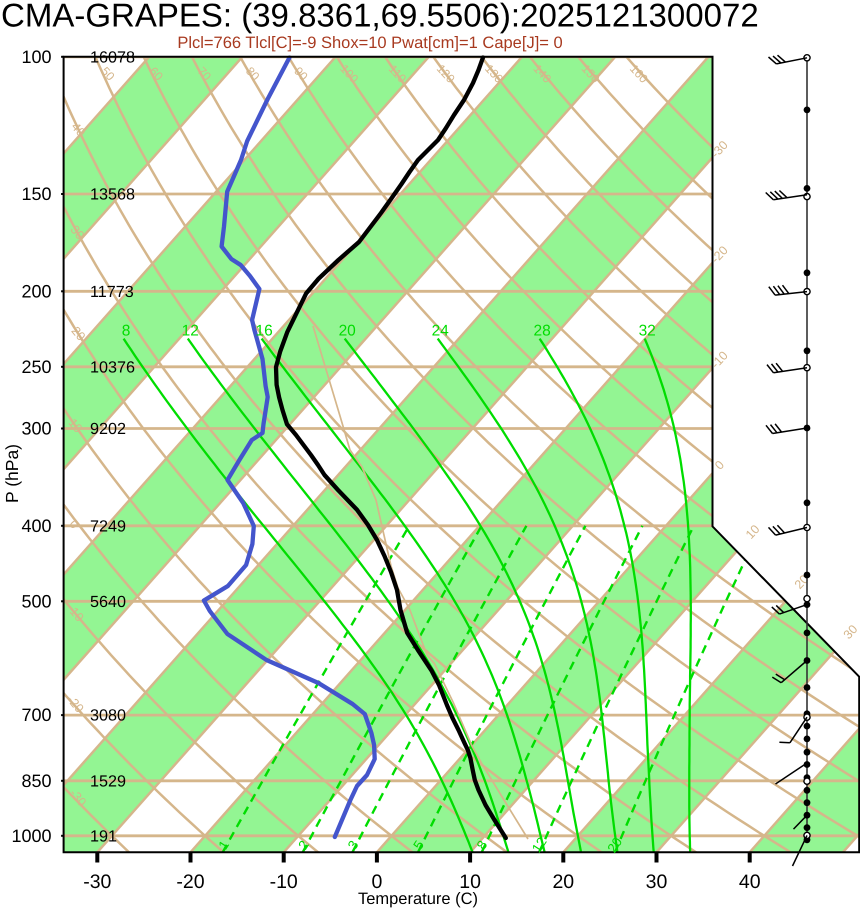 This screenshot has width=860, height=914. Describe the element at coordinates (112, 195) in the screenshot. I see `svg-text: 13568` at that location.